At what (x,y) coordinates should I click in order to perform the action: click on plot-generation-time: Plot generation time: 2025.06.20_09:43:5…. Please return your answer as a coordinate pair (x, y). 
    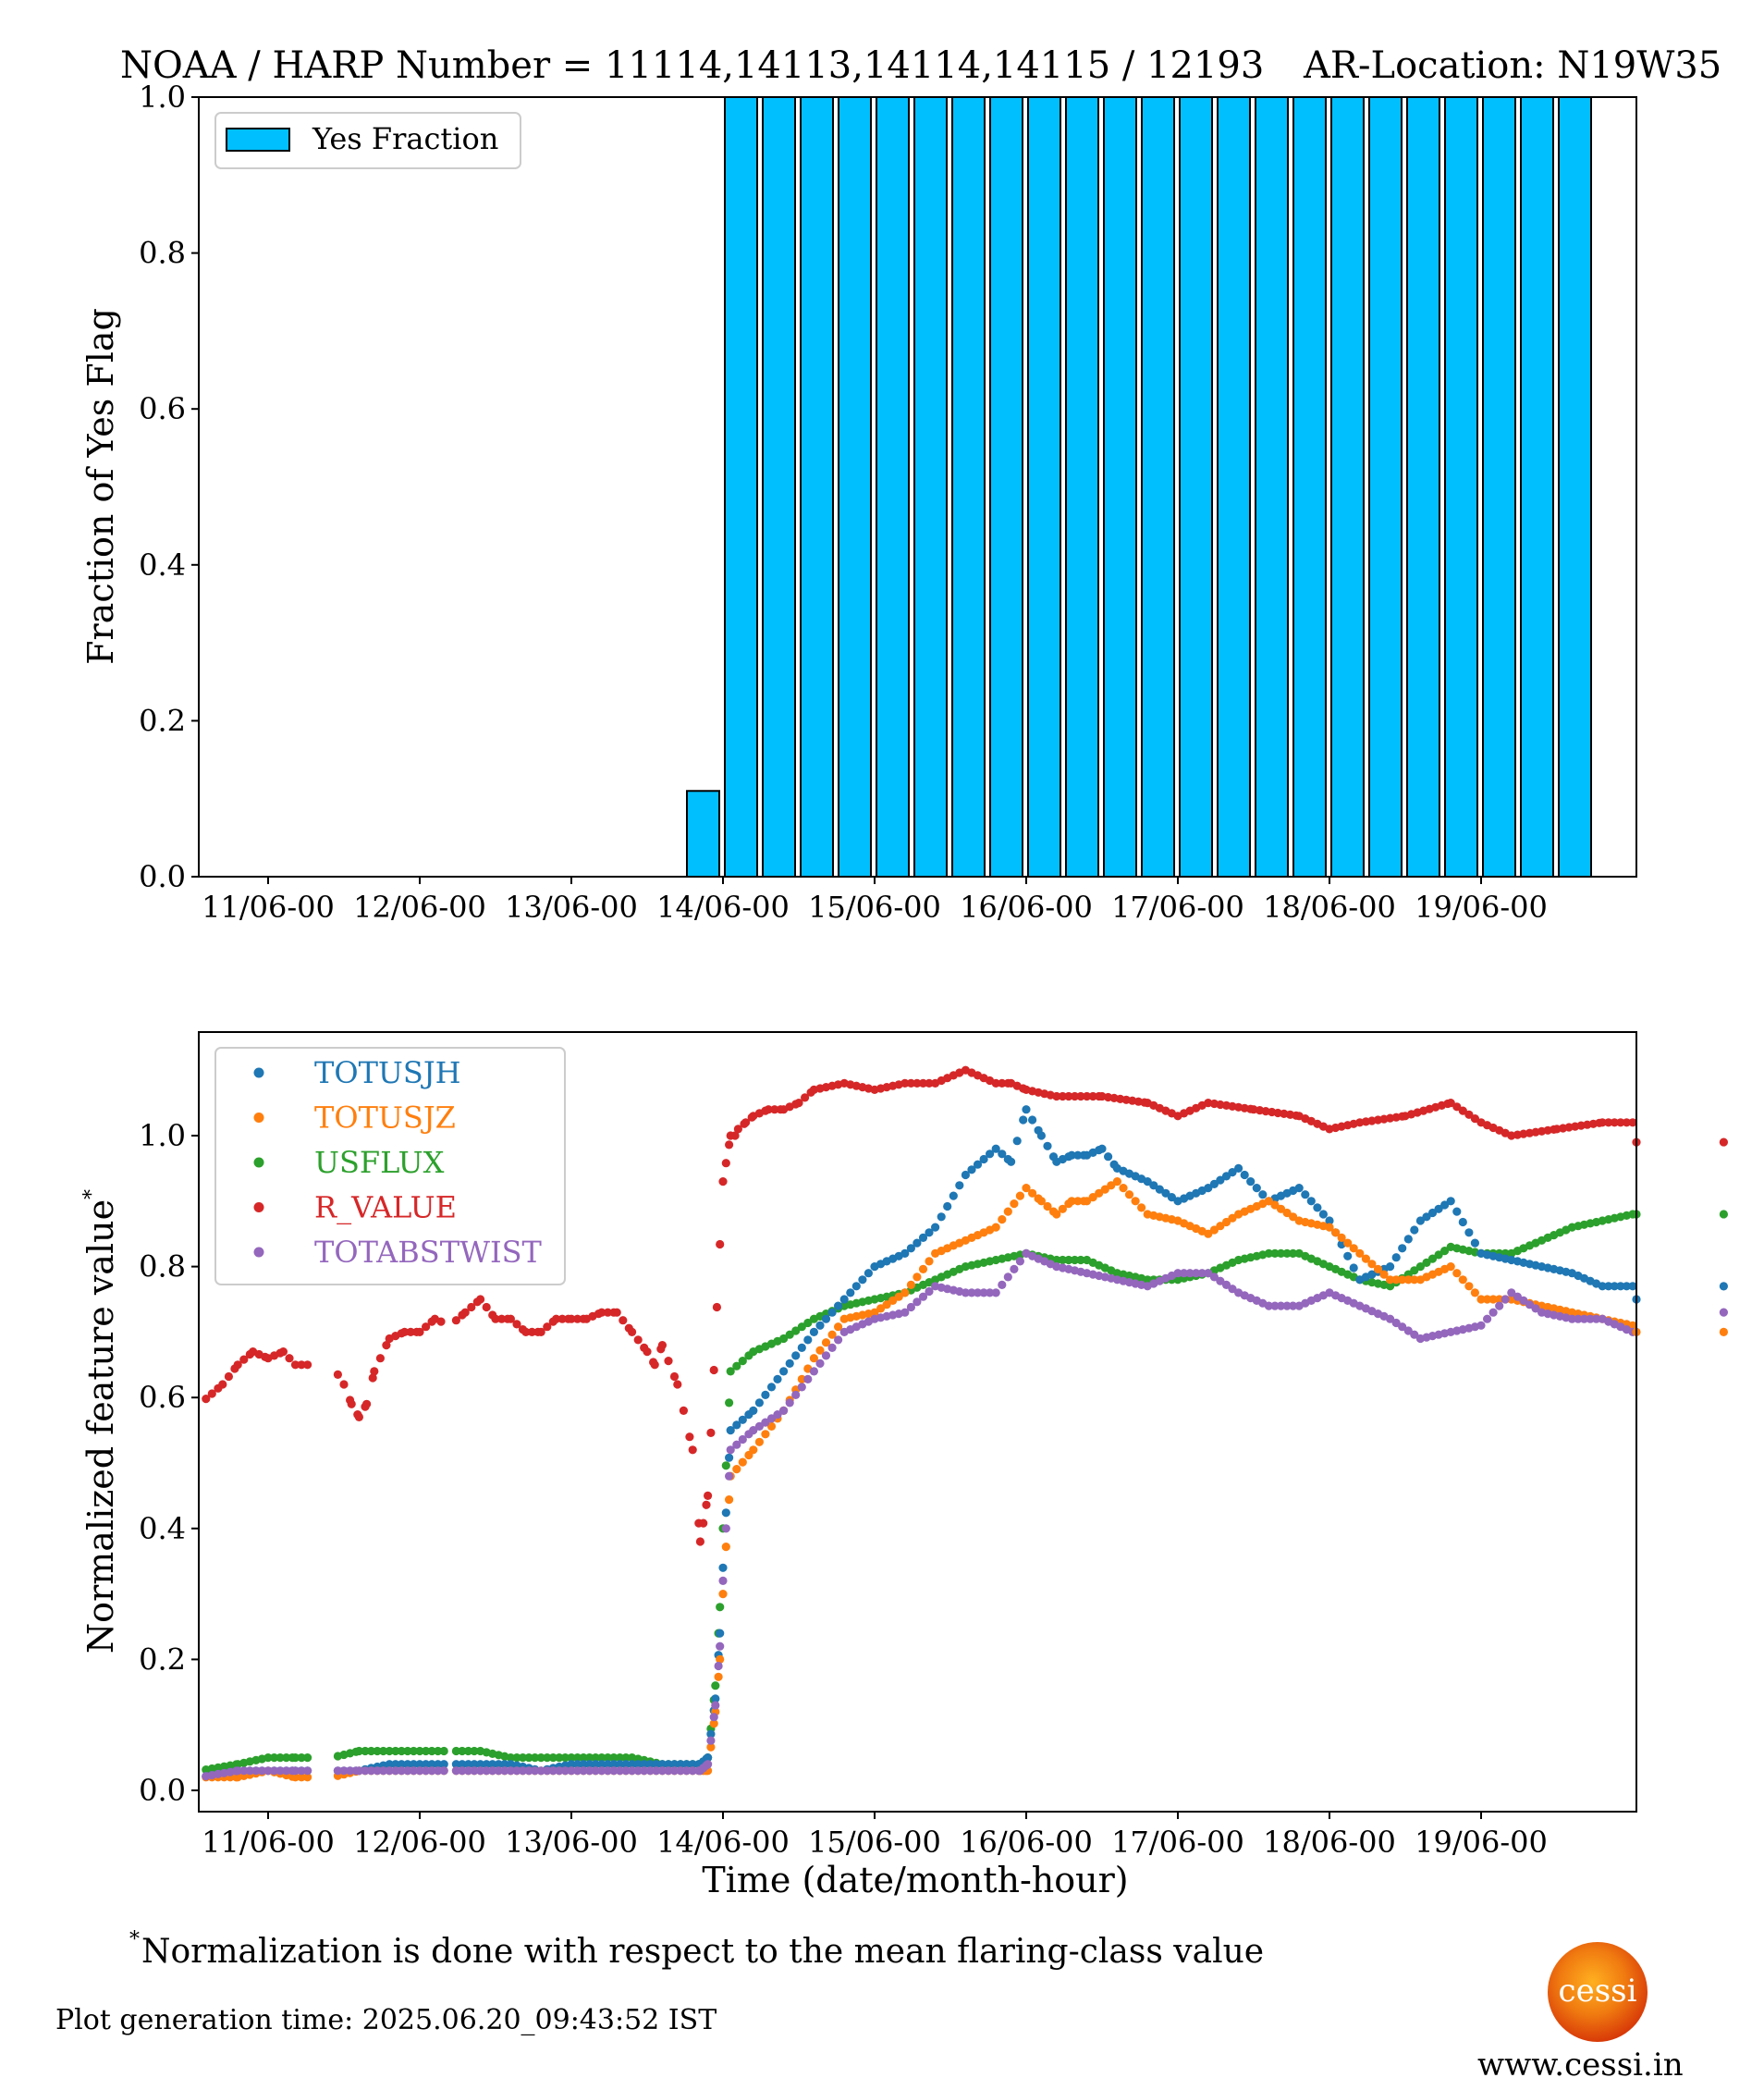
    Looking at the image, I should click on (386, 2020).